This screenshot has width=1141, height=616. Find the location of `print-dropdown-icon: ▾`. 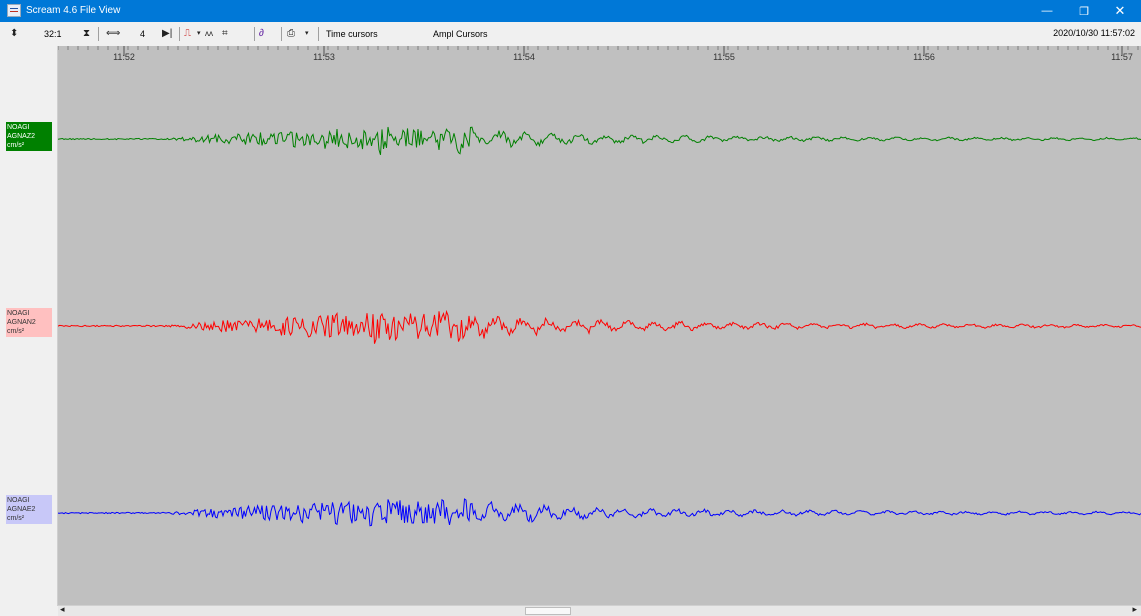

print-dropdown-icon: ▾ is located at coordinates (307, 33).